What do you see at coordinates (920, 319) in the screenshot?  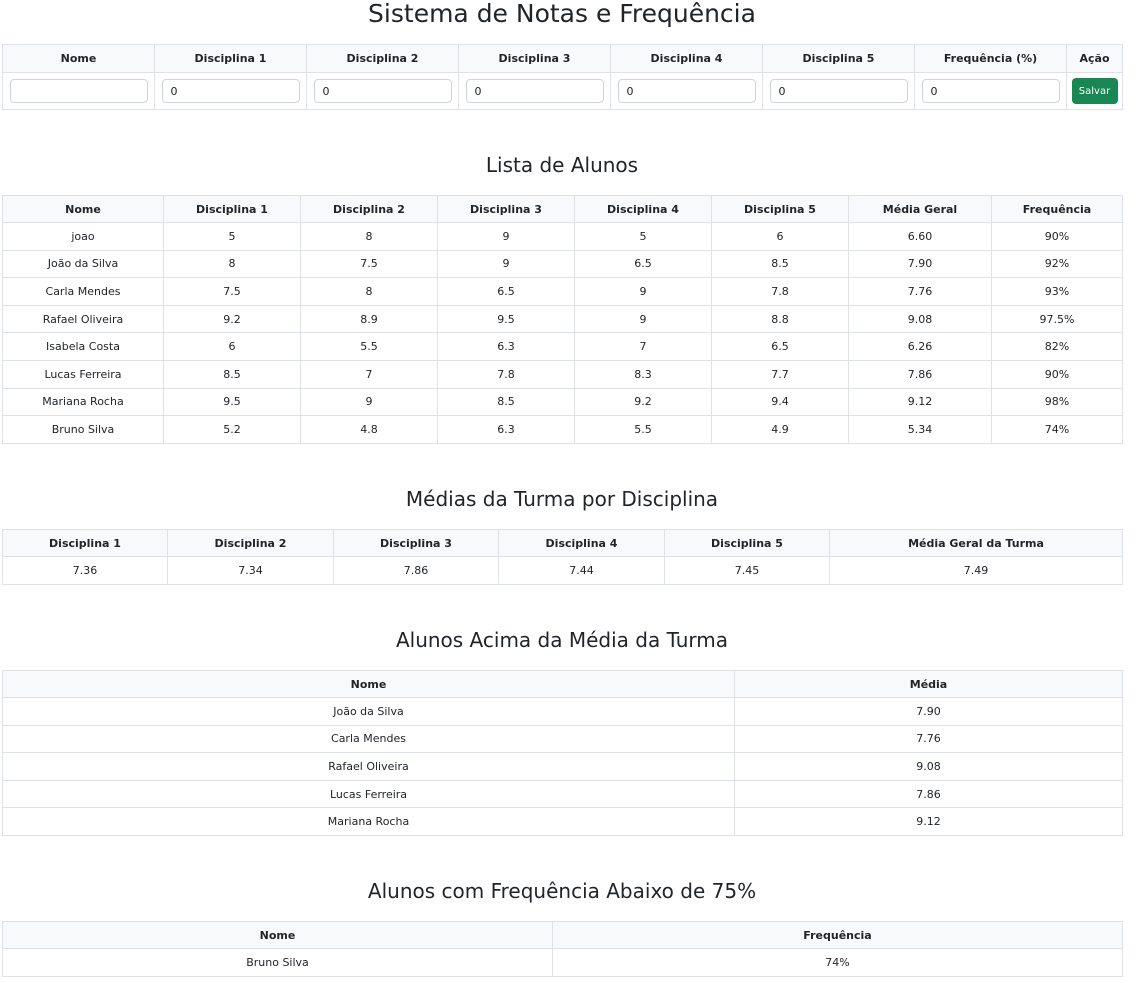 I see `cell-media-geral: 9.08` at bounding box center [920, 319].